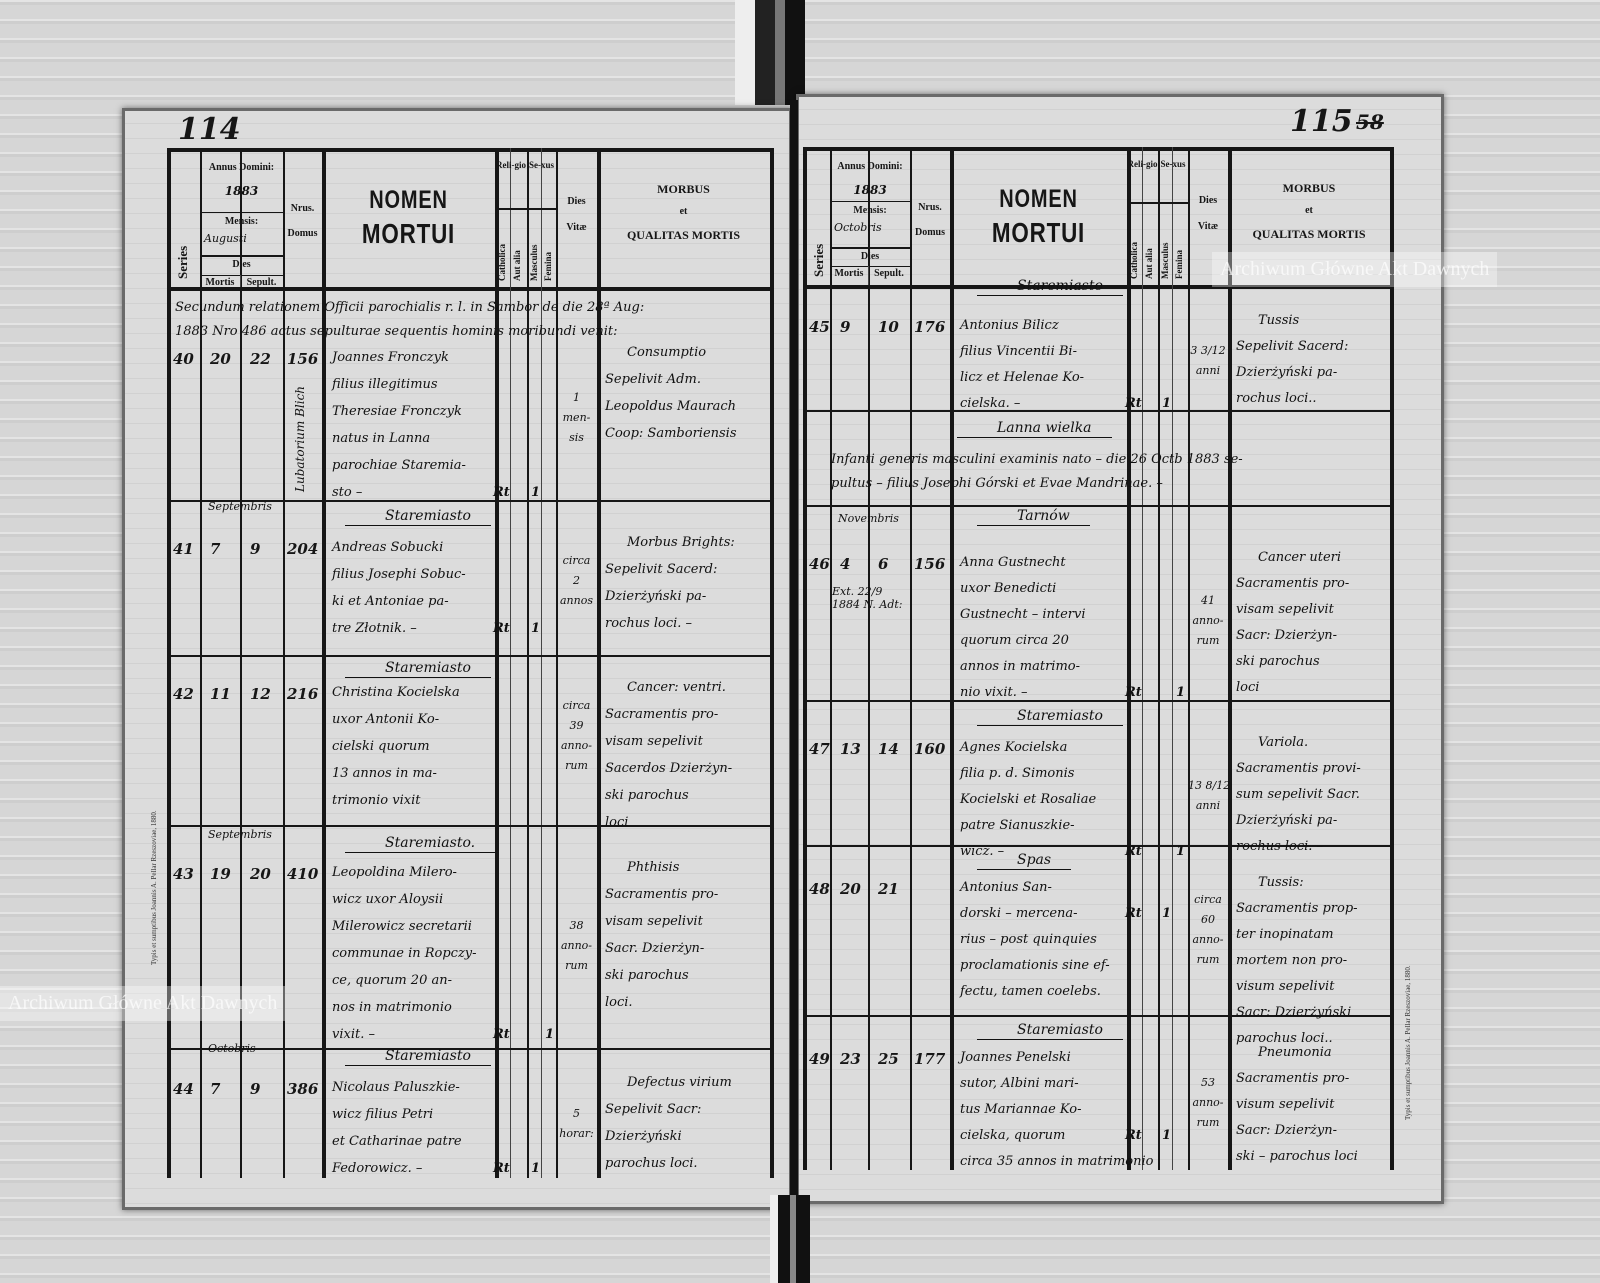 This screenshot has height=1283, width=1600. Describe the element at coordinates (260, 359) in the screenshot. I see `left_page-entry-burial-day: 22` at that location.